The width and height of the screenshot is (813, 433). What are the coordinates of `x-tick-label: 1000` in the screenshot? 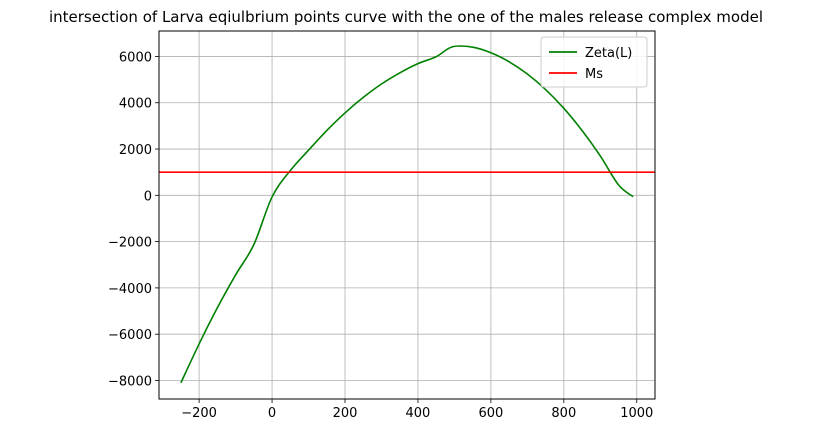 It's located at (636, 413).